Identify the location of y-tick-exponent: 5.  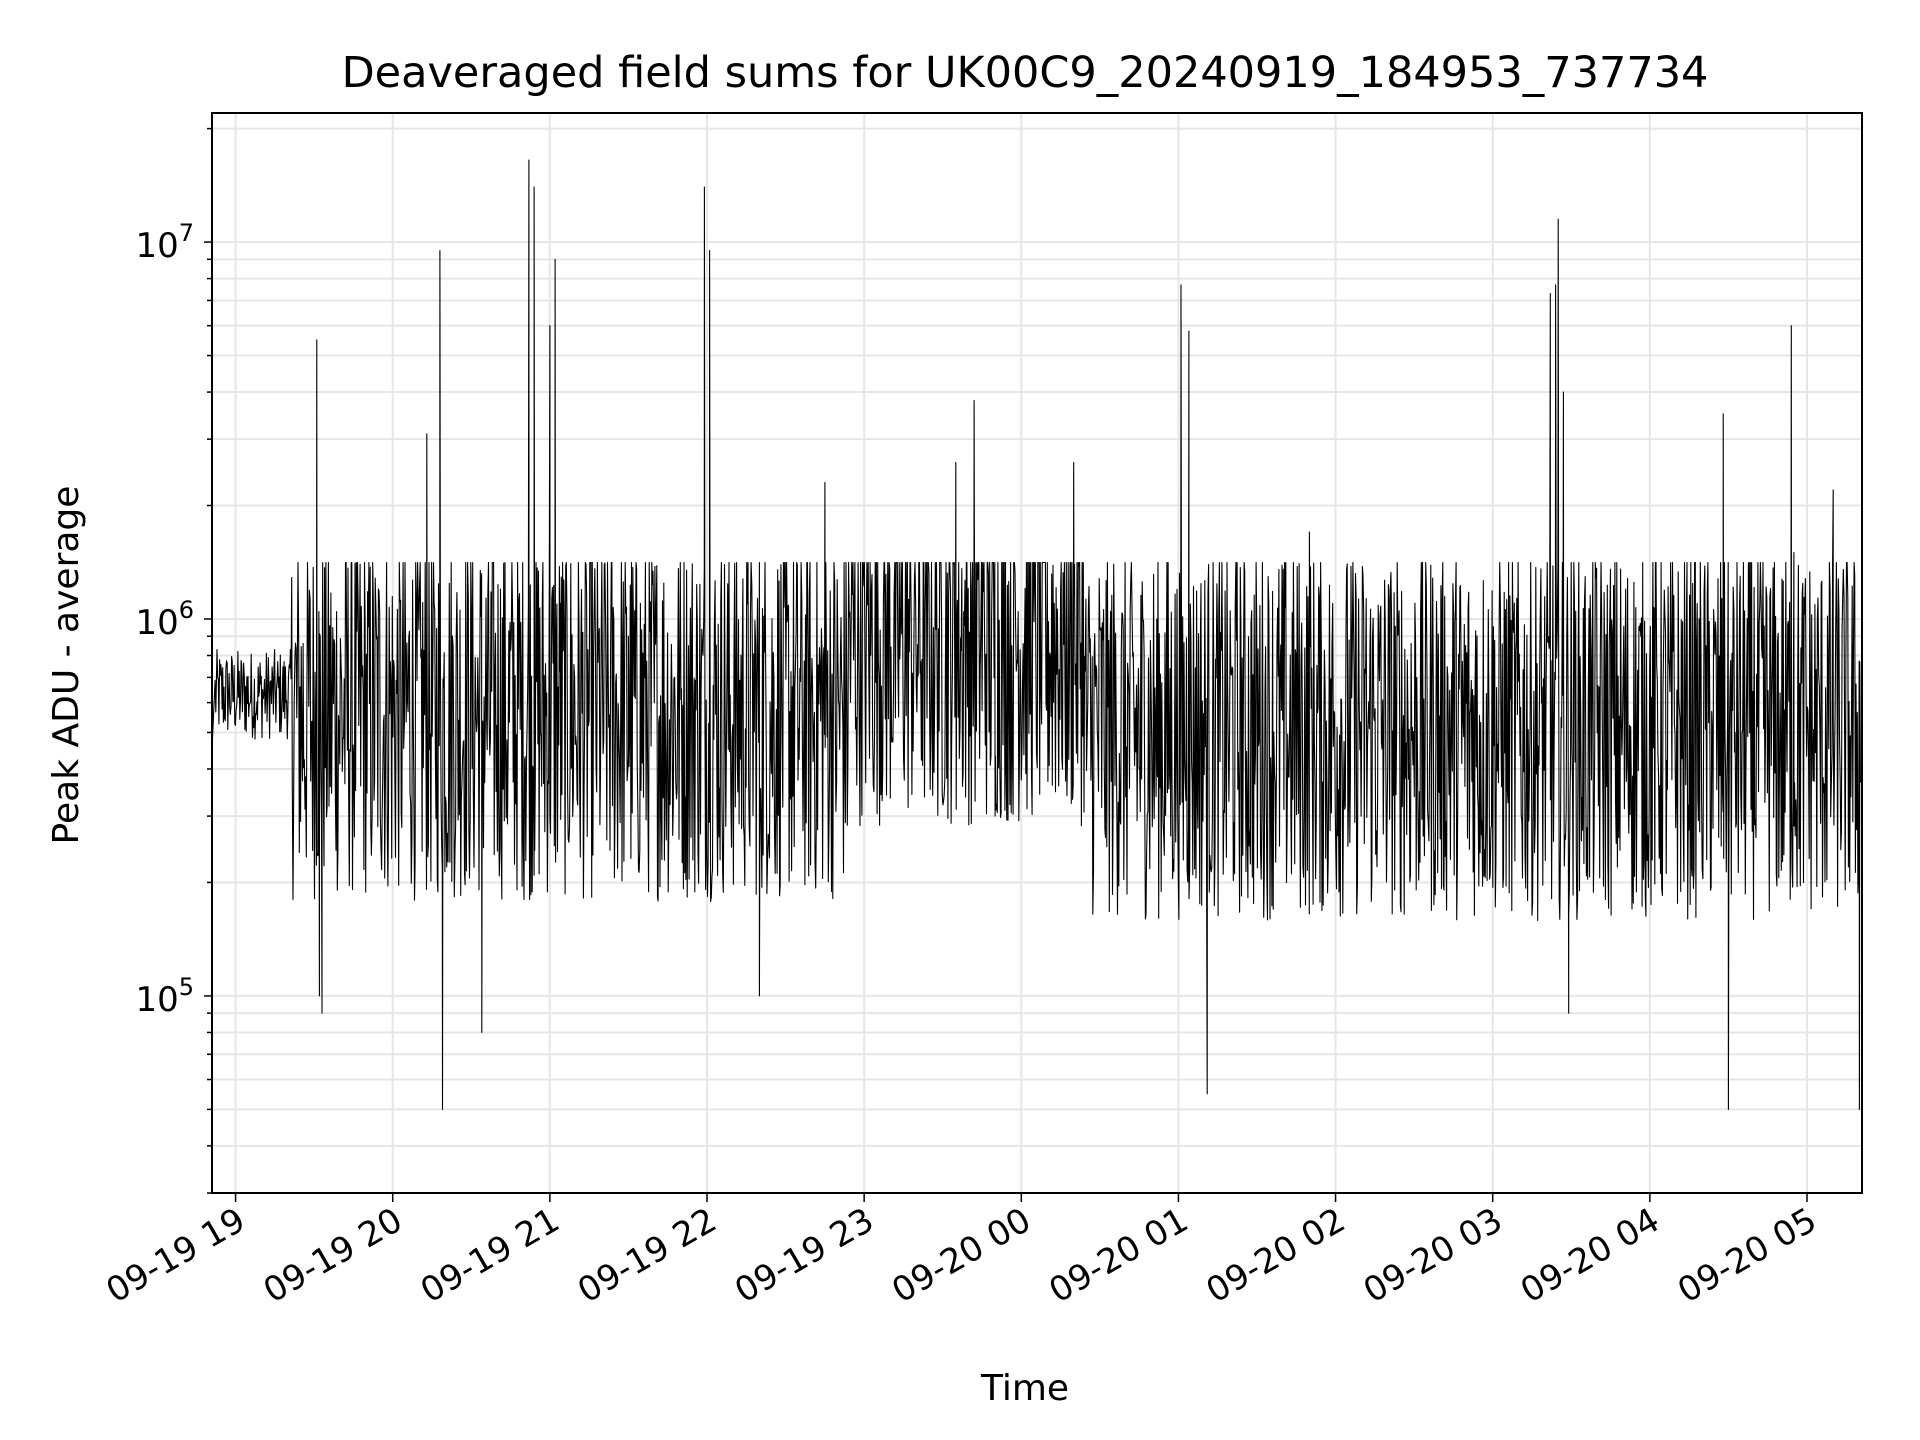
(186, 987).